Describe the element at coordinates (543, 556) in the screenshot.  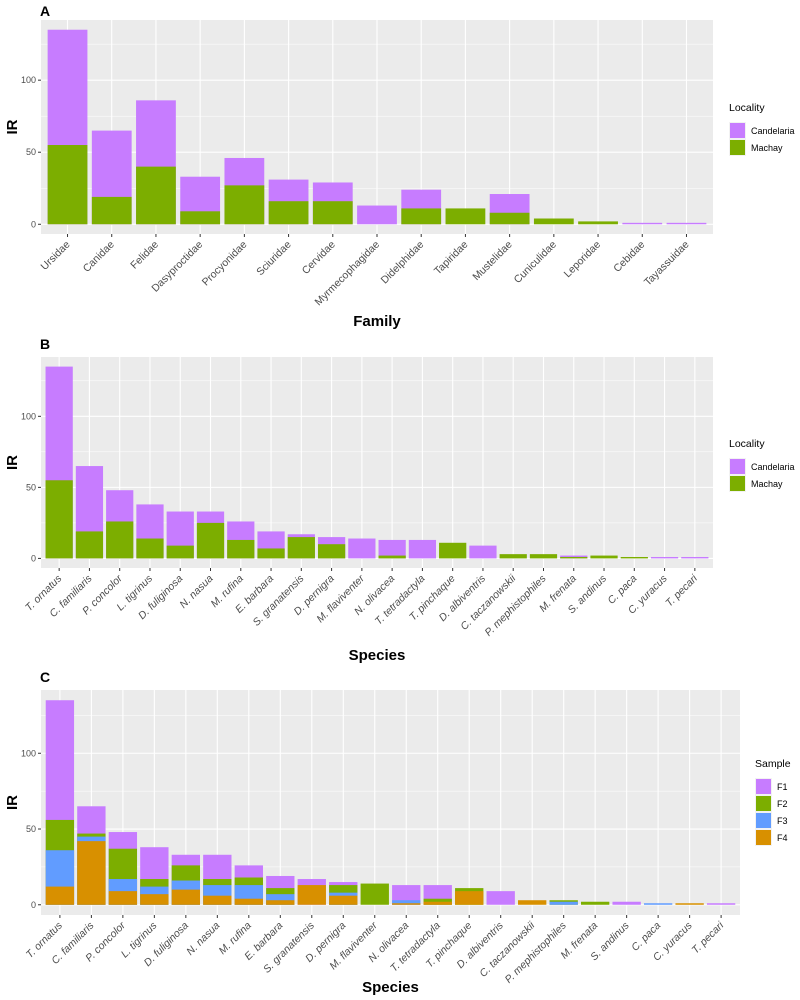
I see `bar-machay-p-mephistophiles` at that location.